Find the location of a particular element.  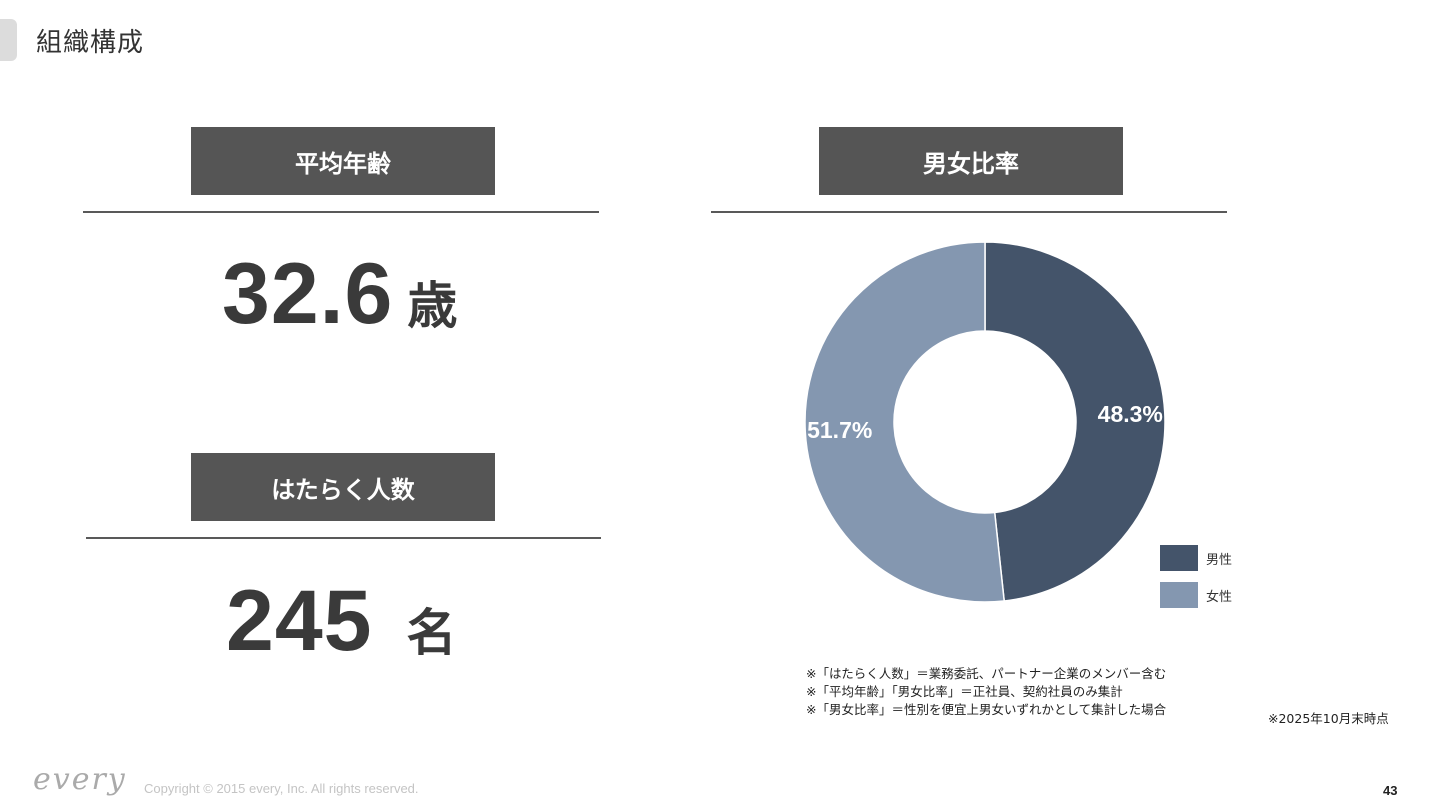

footnote: ※「平均年齢｣「男女比率」＝正社員、契約社員のみ集計 is located at coordinates (964, 691).